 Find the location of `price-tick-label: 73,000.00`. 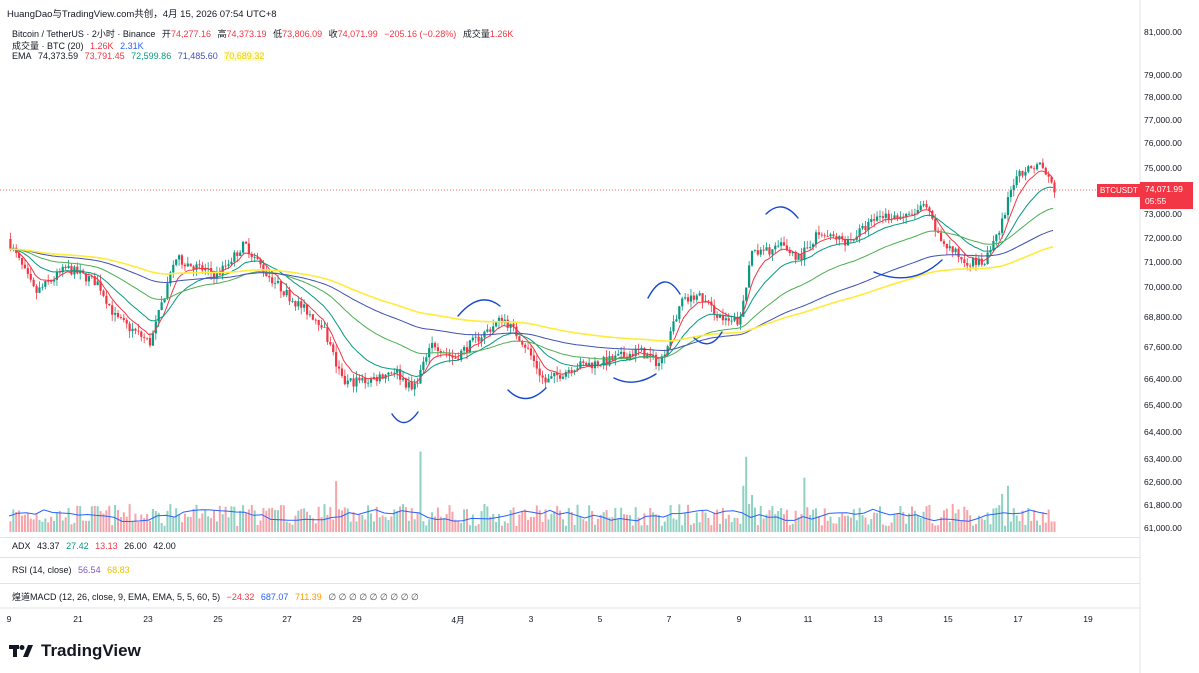

price-tick-label: 73,000.00 is located at coordinates (1163, 214).